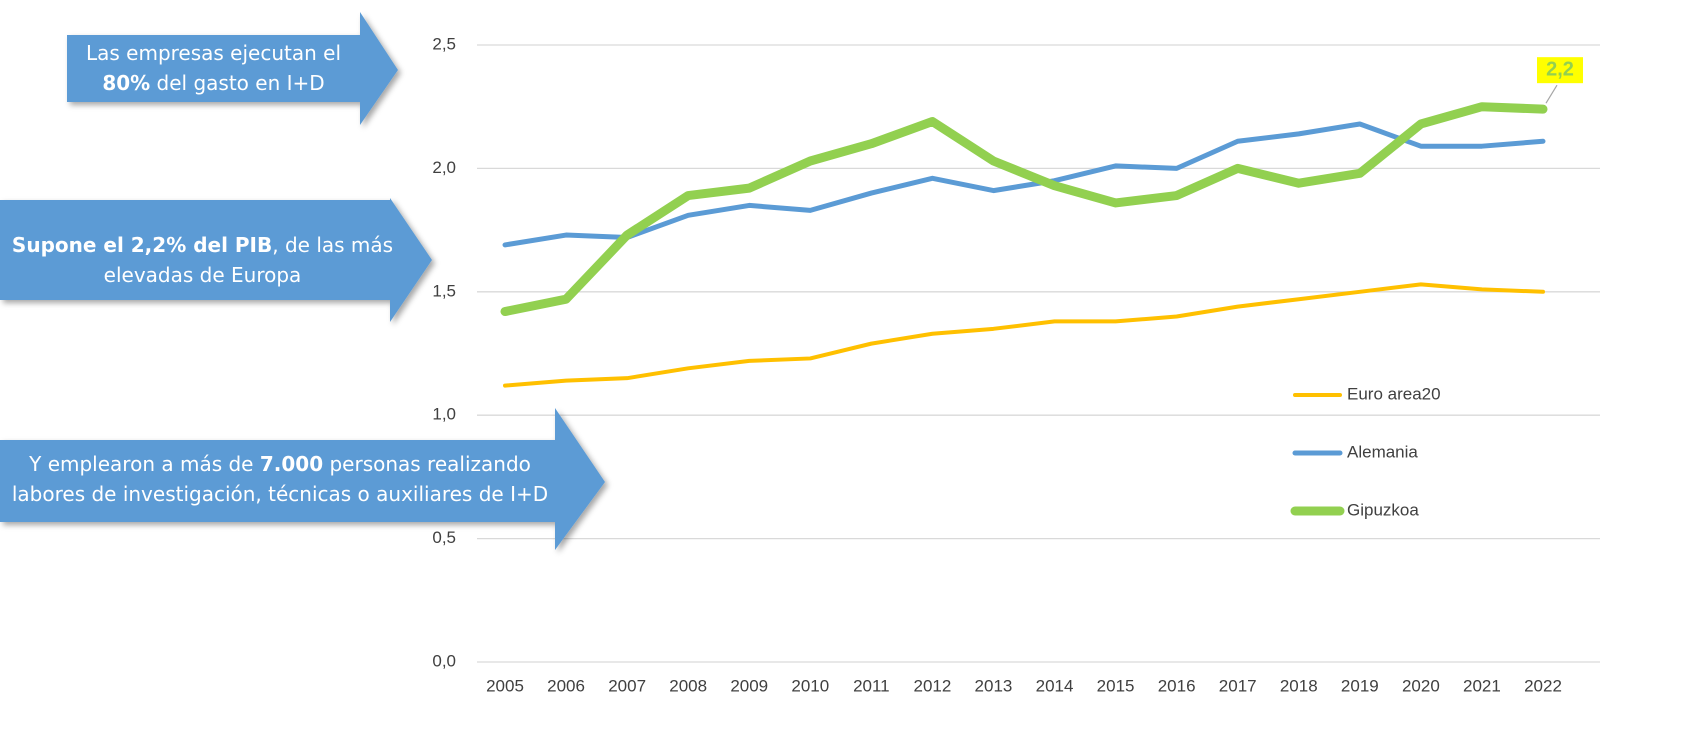 Image resolution: width=1681 pixels, height=744 pixels. Describe the element at coordinates (237, 83) in the screenshot. I see `text: del gasto en I+D` at that location.